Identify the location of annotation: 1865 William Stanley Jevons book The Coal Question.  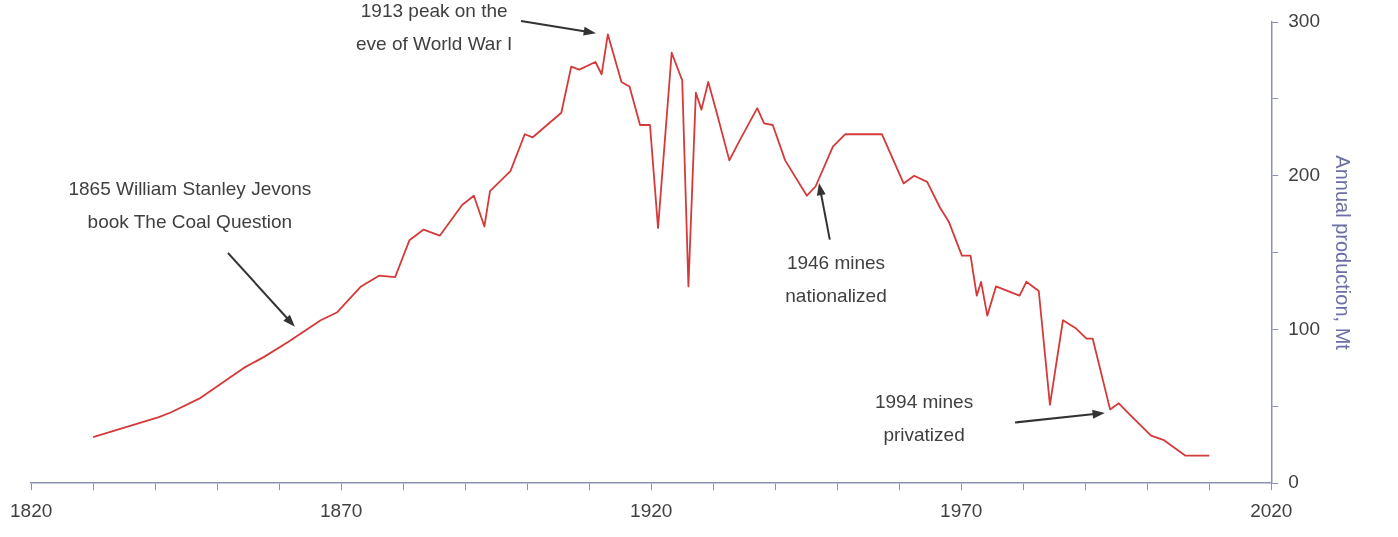
(190, 205).